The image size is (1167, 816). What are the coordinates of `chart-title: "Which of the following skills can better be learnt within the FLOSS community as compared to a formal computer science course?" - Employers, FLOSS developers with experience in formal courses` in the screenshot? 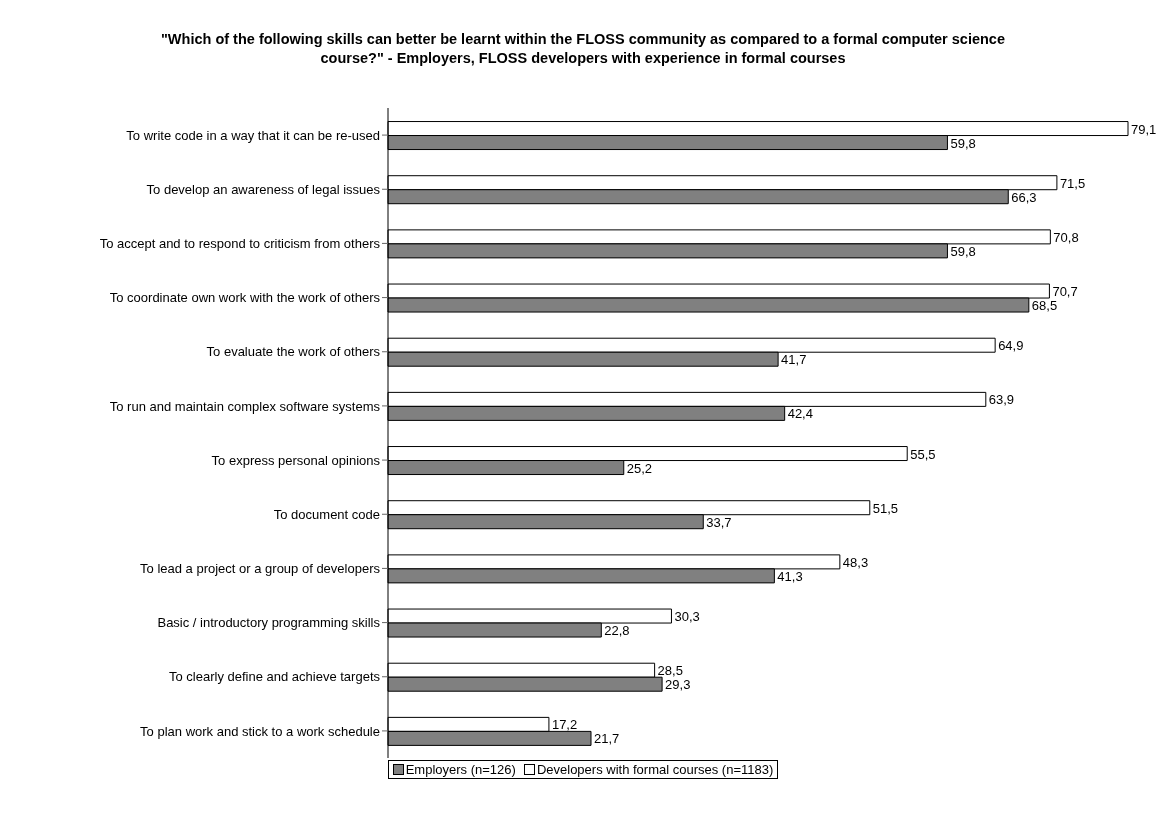 It's located at (583, 49).